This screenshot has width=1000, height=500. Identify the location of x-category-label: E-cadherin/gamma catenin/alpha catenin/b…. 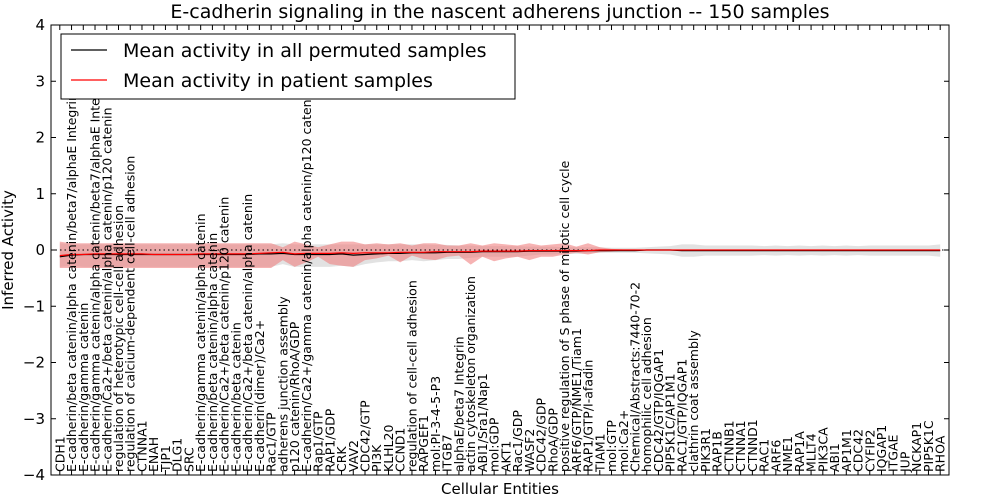
(95, 273).